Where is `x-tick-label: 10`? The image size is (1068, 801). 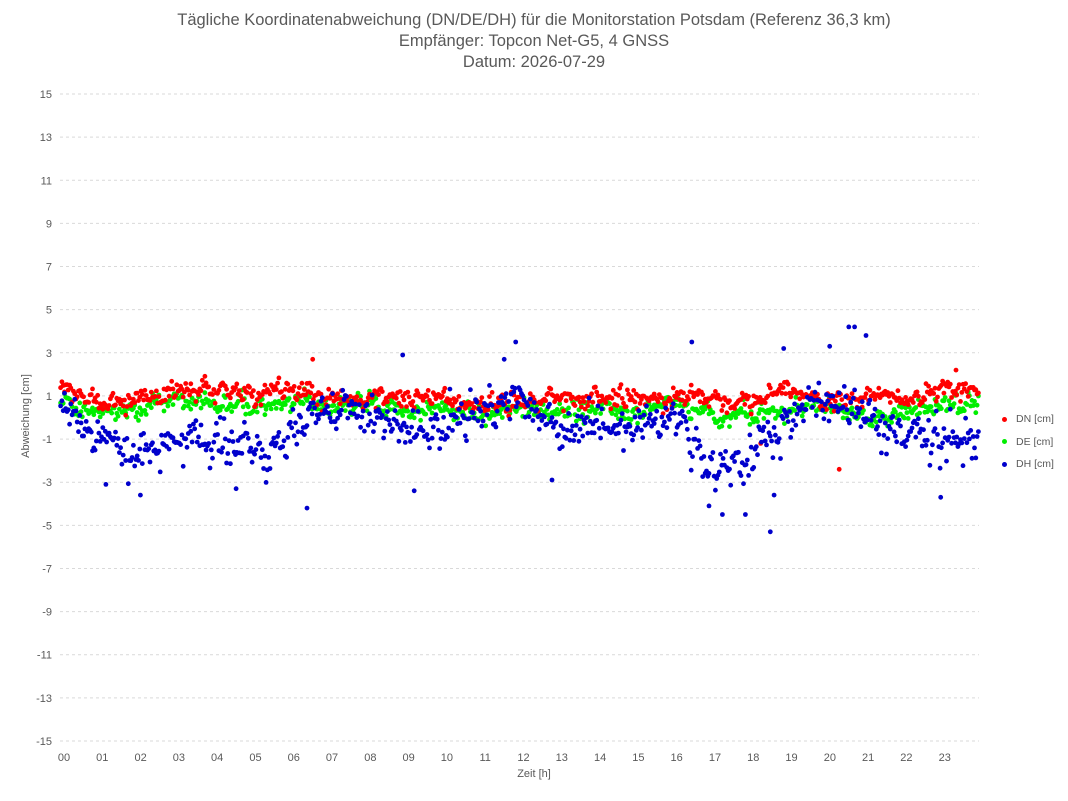
x-tick-label: 10 is located at coordinates (447, 758).